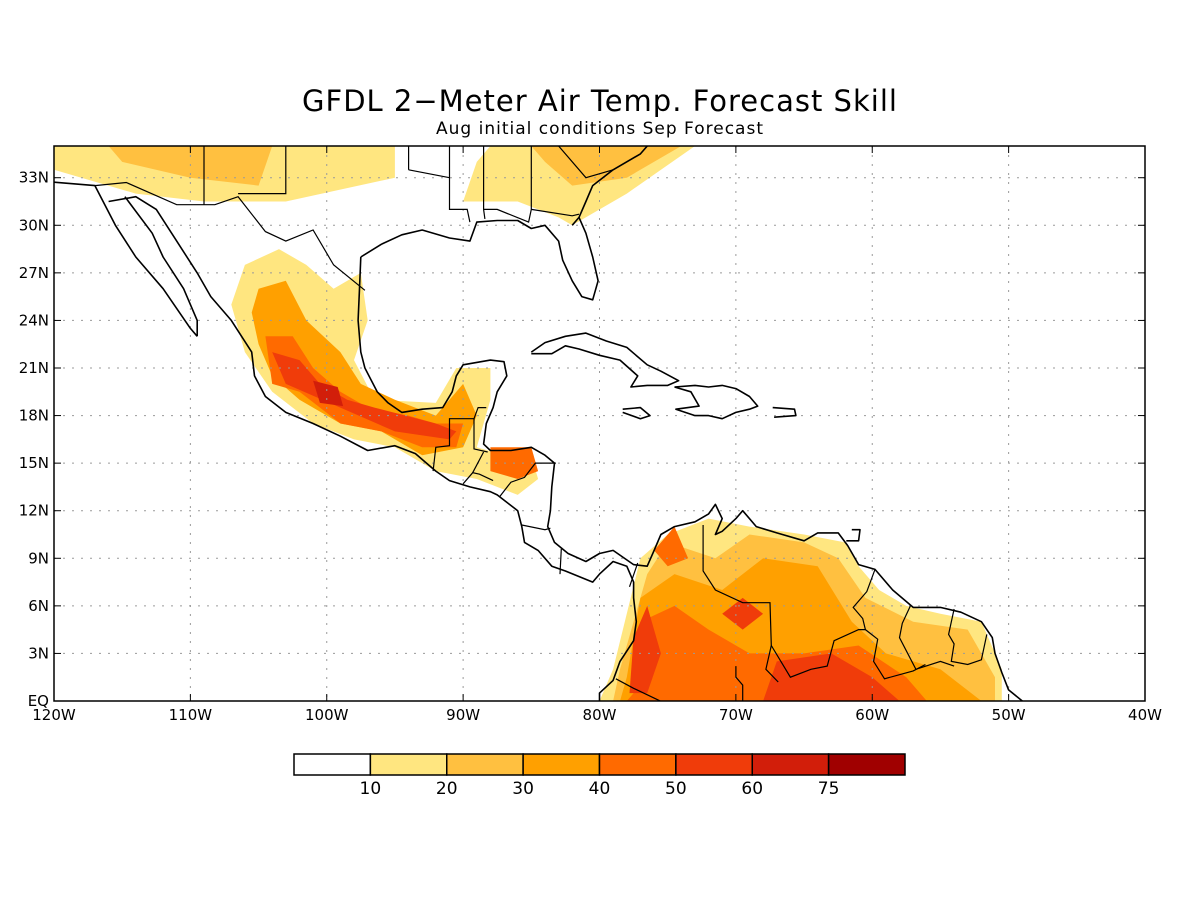  I want to click on lat-tick-label: 27N, so click(34, 273).